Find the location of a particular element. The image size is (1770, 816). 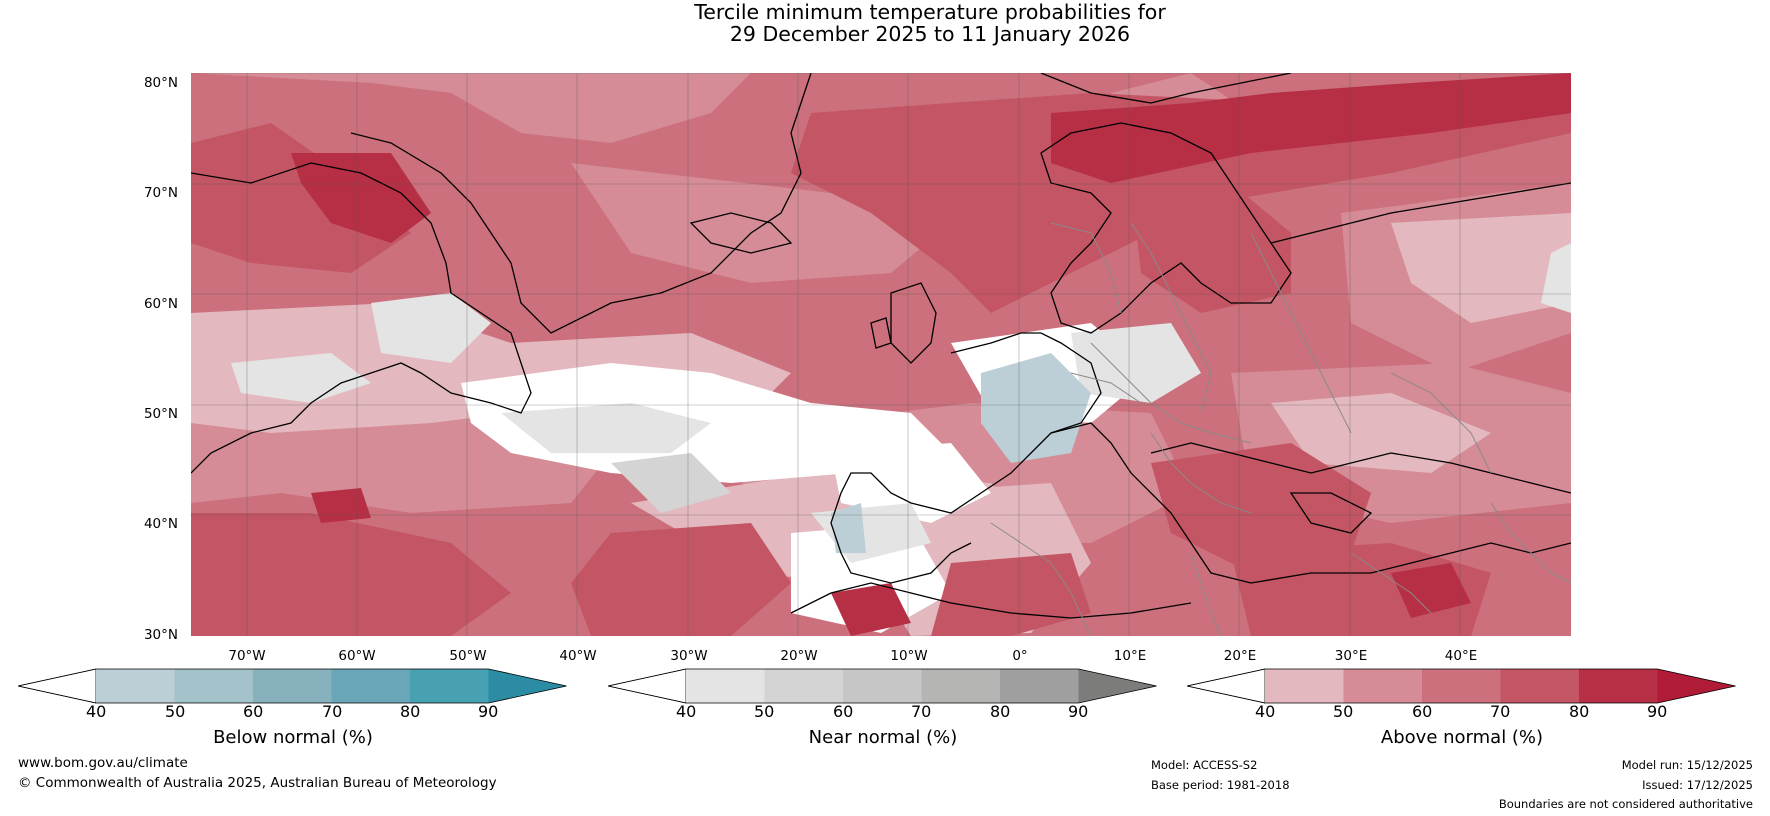

near-tick-60: 60 is located at coordinates (843, 711).